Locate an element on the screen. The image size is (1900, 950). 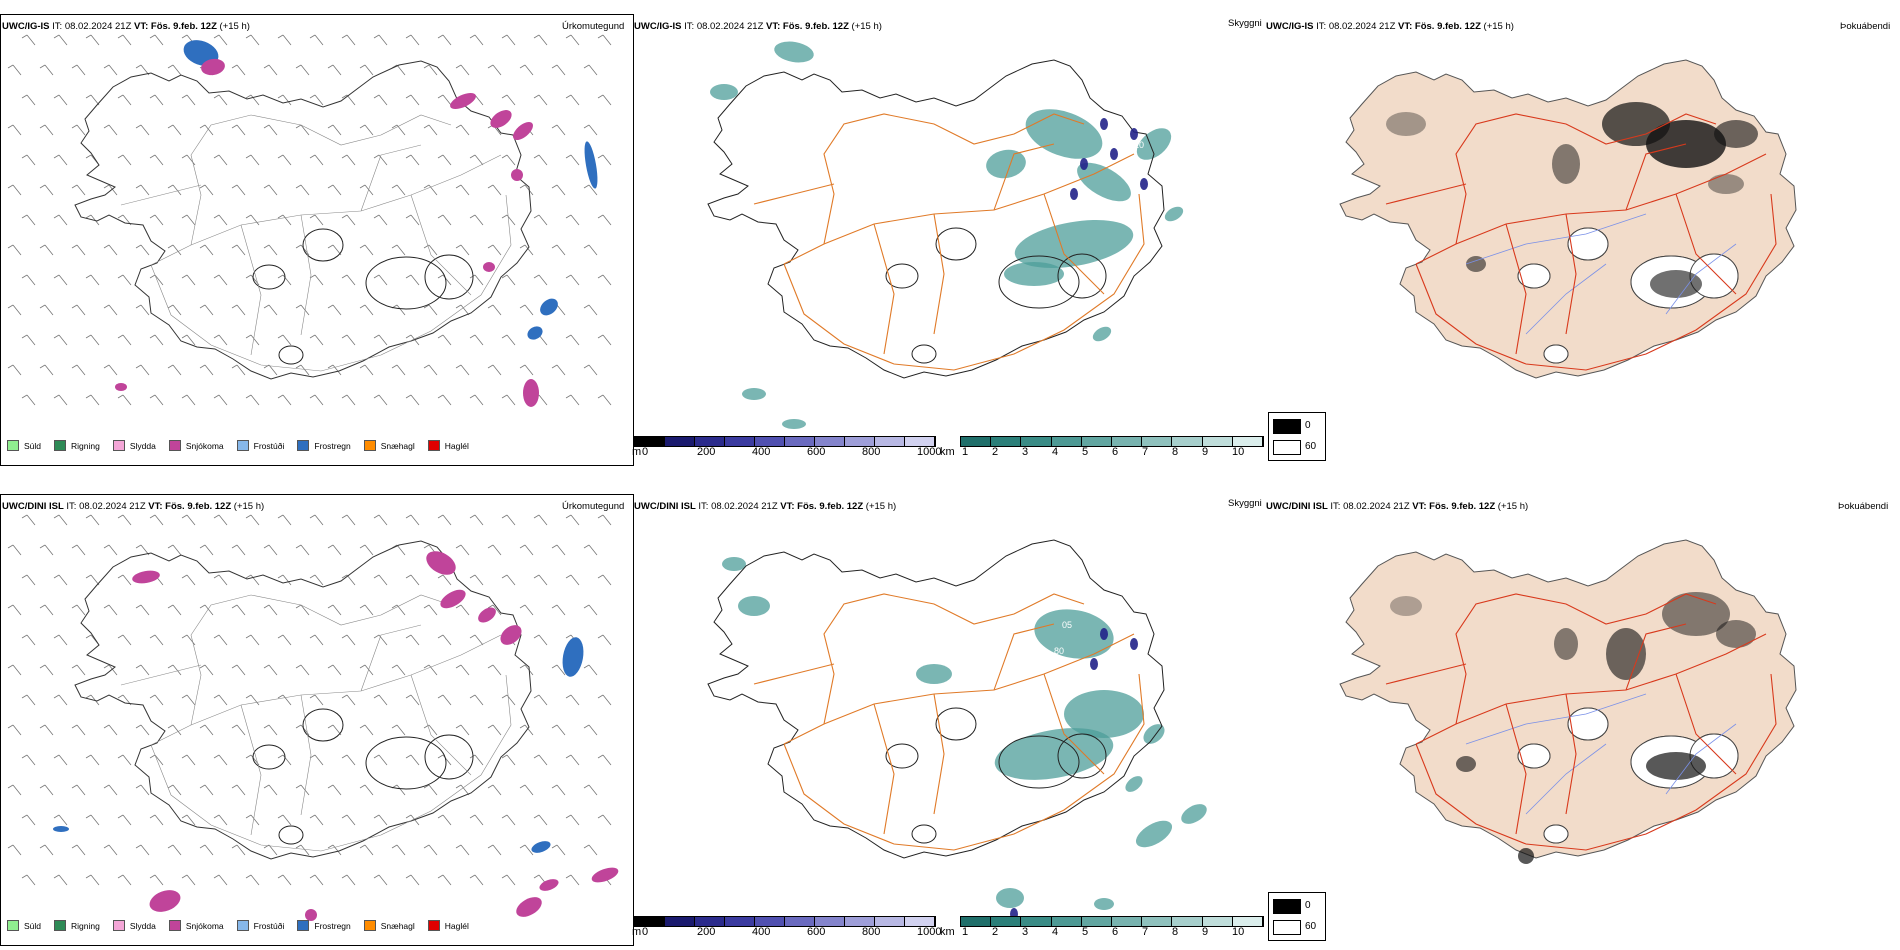
legend-swatch is located at coordinates (433, 445).